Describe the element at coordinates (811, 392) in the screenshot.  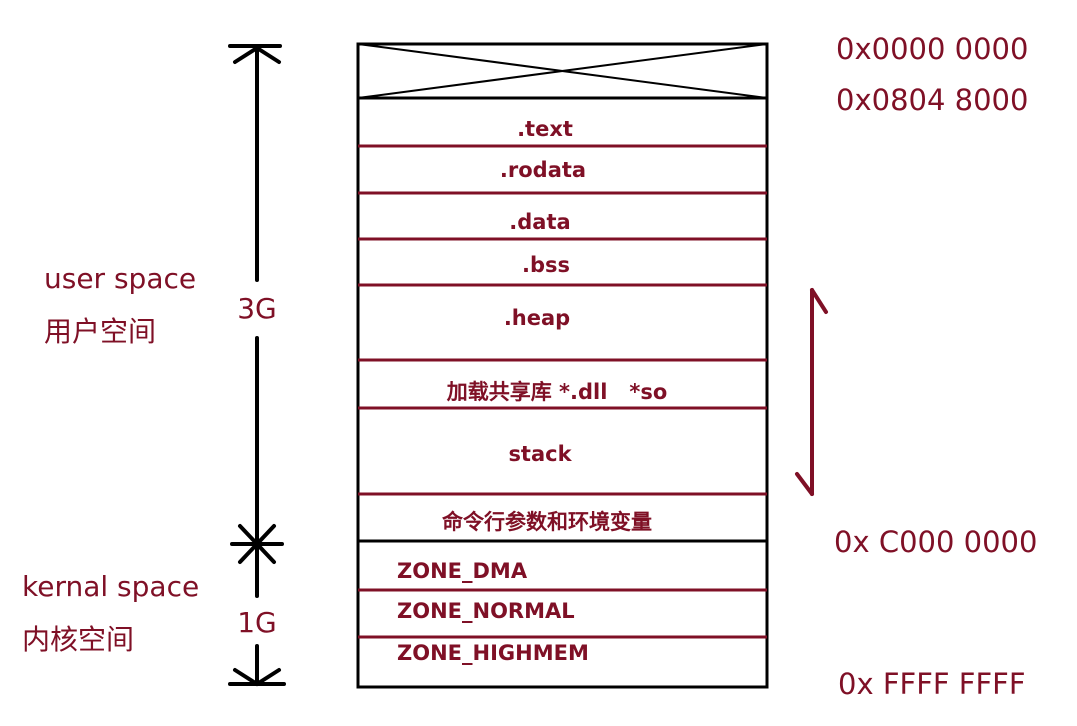
I see `double-arrow-icon` at that location.